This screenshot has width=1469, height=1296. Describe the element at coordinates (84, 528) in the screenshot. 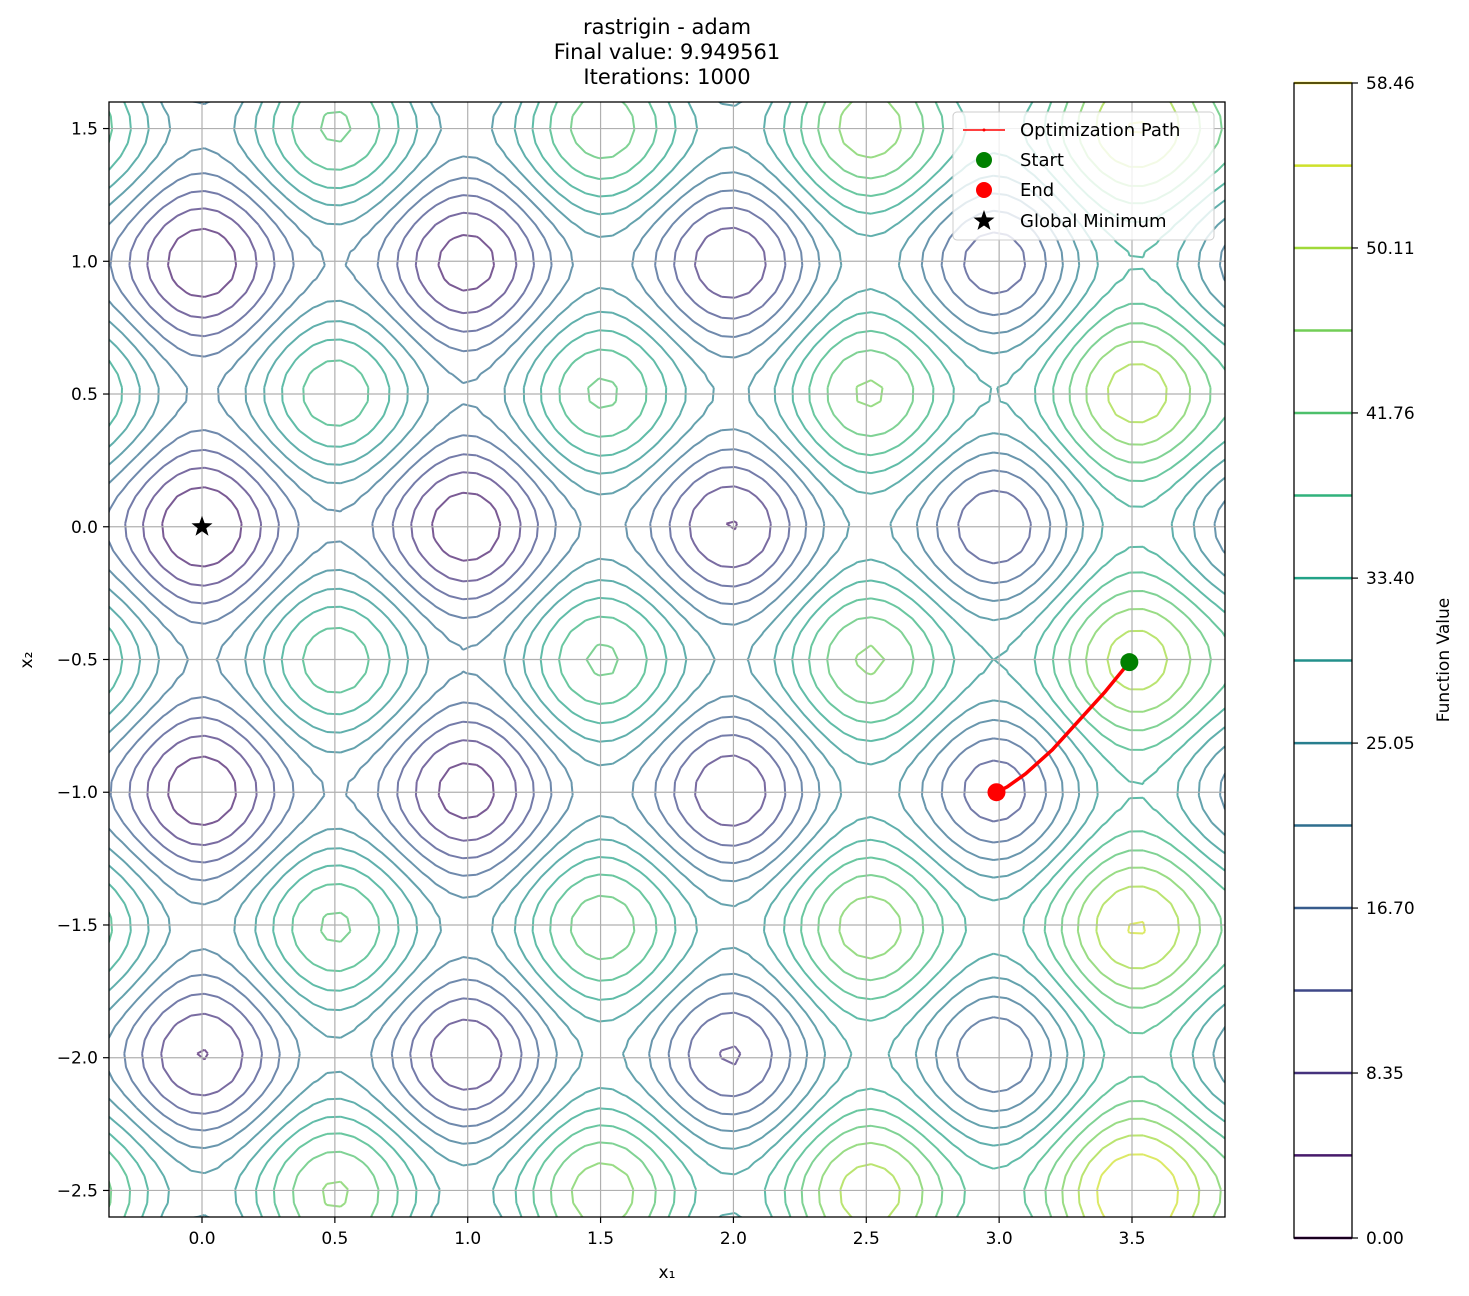

I see `y-tick-label: 0.0` at that location.